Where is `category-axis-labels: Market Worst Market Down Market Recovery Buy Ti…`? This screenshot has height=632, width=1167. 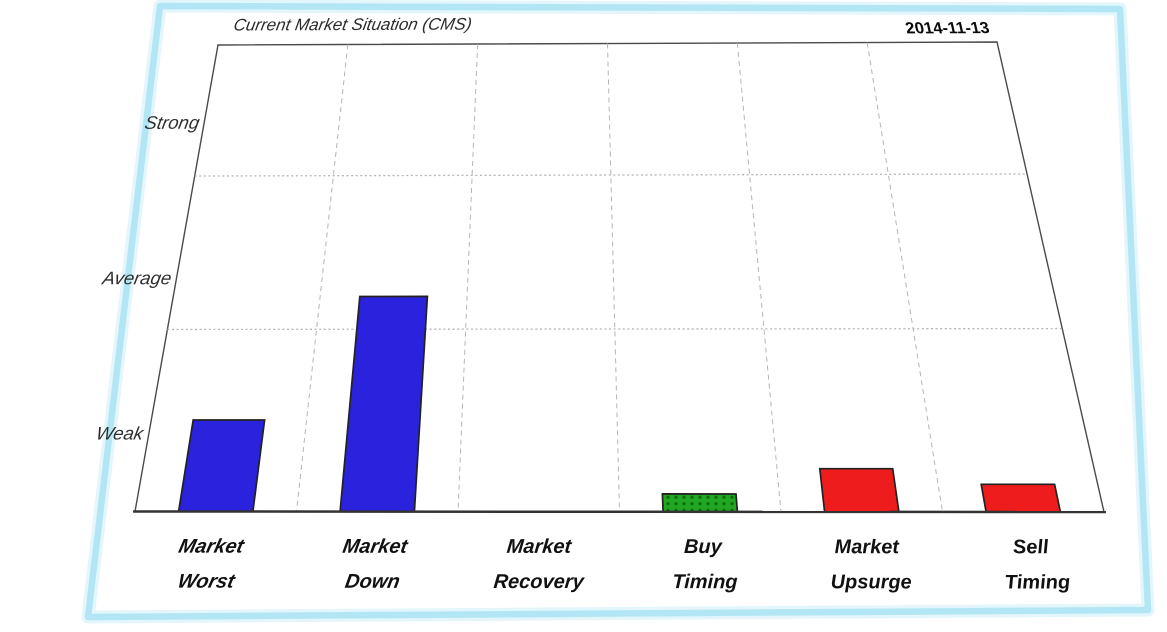 category-axis-labels: Market Worst Market Down Market Recovery Buy Ti… is located at coordinates (624, 565).